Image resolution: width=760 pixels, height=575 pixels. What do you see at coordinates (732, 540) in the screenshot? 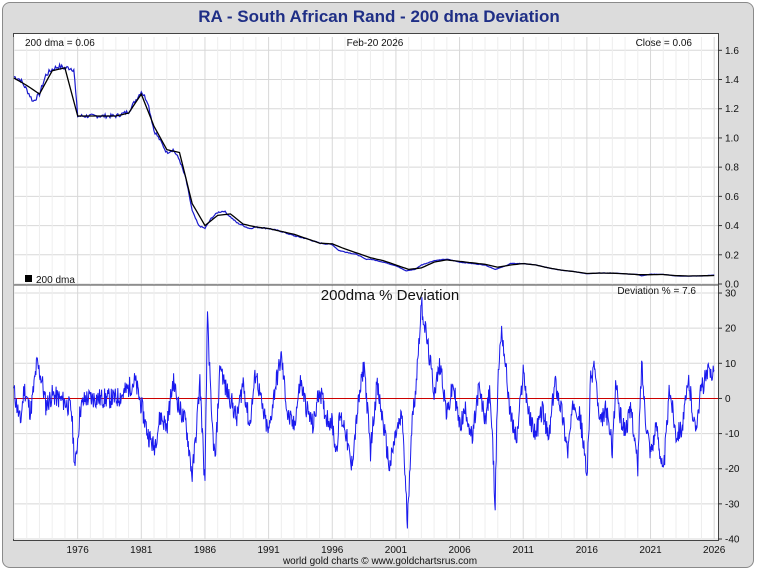
I see `deviation-tick-label: -40` at bounding box center [732, 540].